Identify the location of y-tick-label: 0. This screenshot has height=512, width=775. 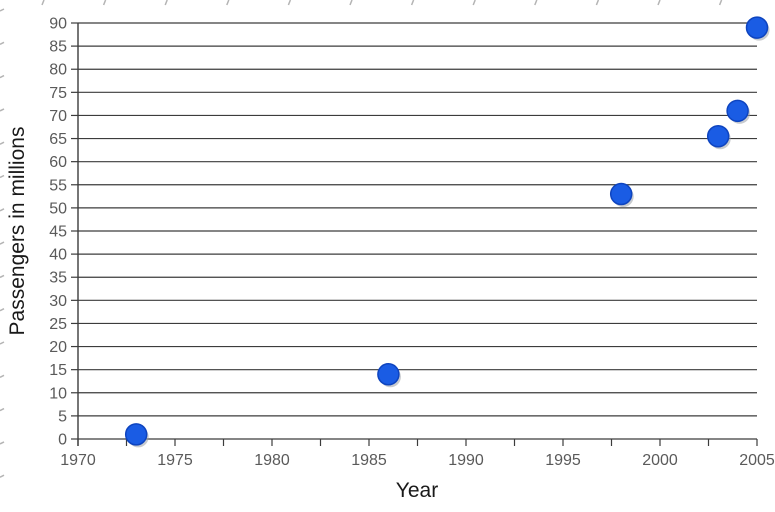
(62, 440).